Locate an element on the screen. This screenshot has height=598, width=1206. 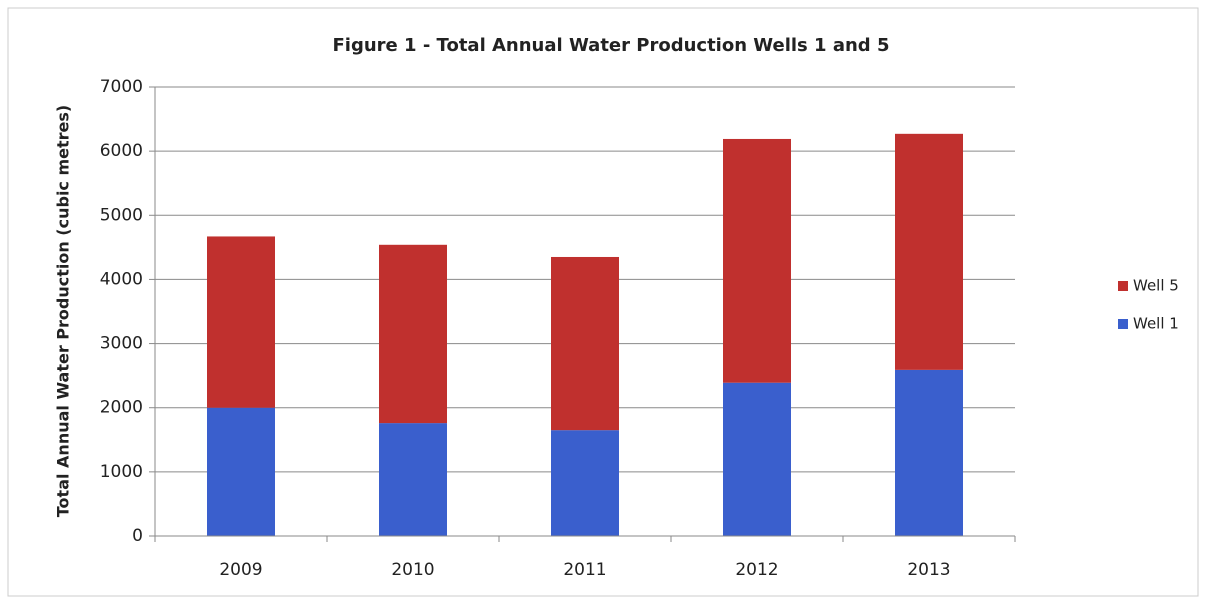
y-tick-label: 7000 is located at coordinates (121, 87).